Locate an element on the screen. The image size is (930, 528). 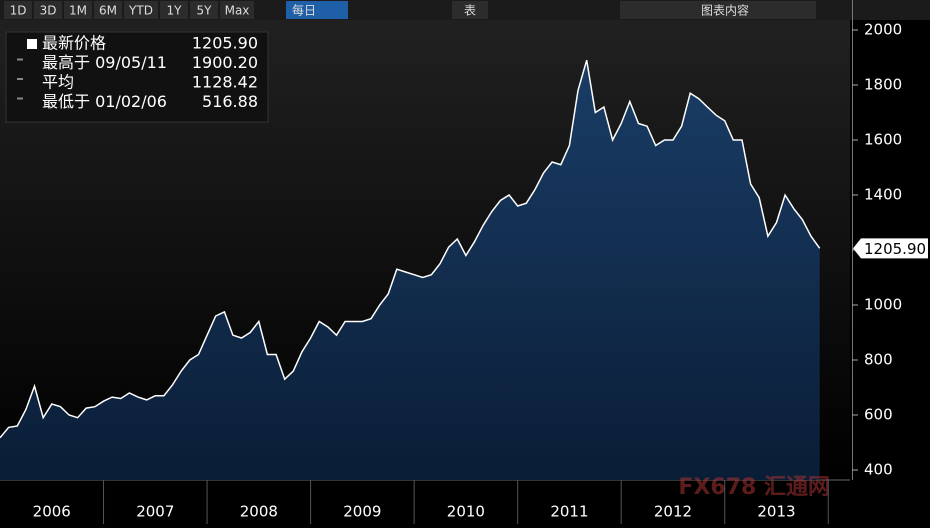
stat-label: 最新价格 is located at coordinates (74, 43).